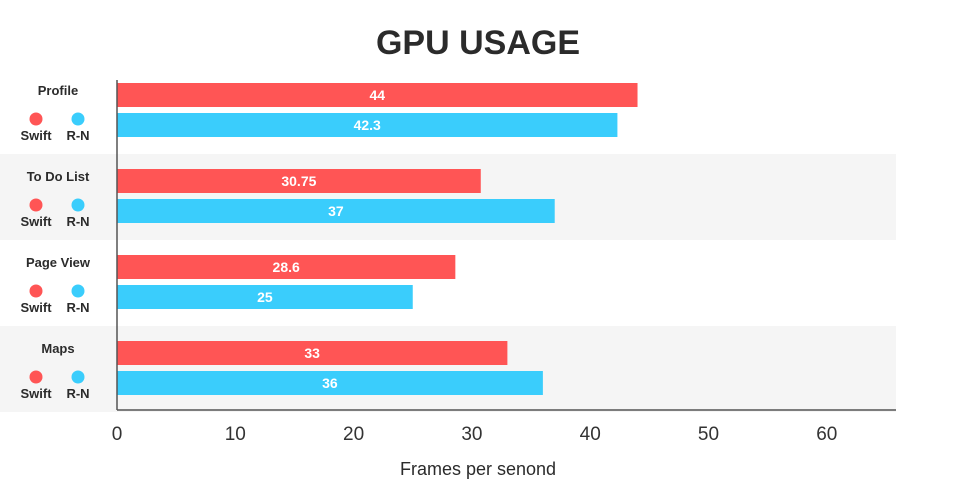 The width and height of the screenshot is (956, 500). I want to click on data-label: 37, so click(336, 211).